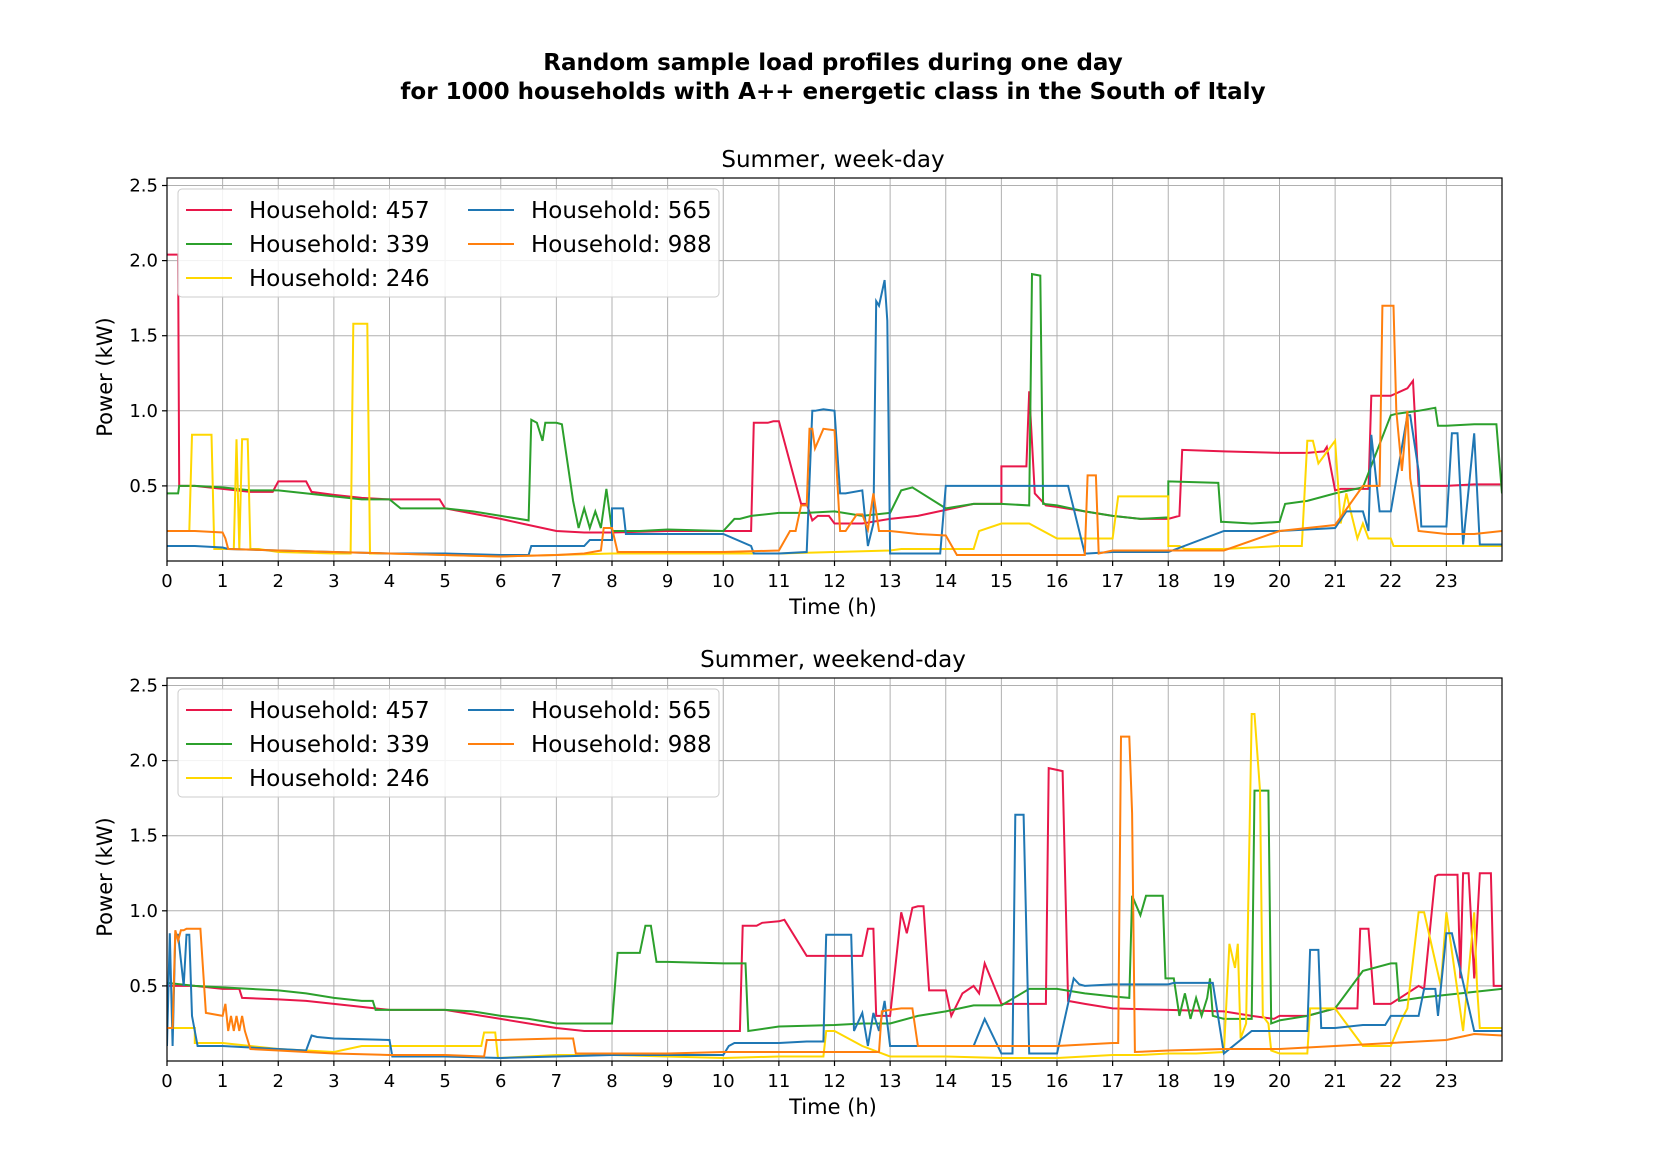 The width and height of the screenshot is (1653, 1169). Describe the element at coordinates (339, 779) in the screenshot. I see `weekend-legend-label: Household: 246` at that location.